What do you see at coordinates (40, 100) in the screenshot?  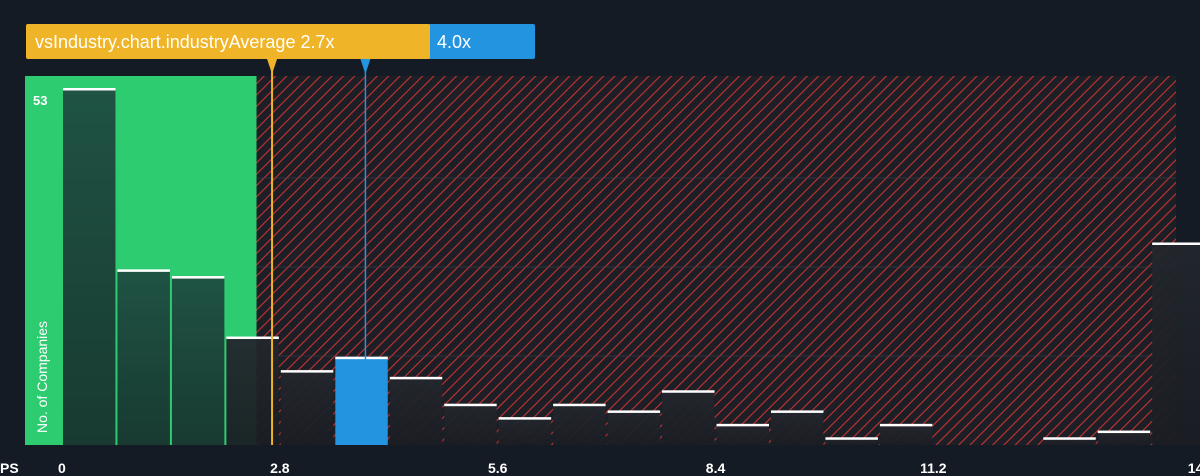 I see `y-axis-max-label: 53` at bounding box center [40, 100].